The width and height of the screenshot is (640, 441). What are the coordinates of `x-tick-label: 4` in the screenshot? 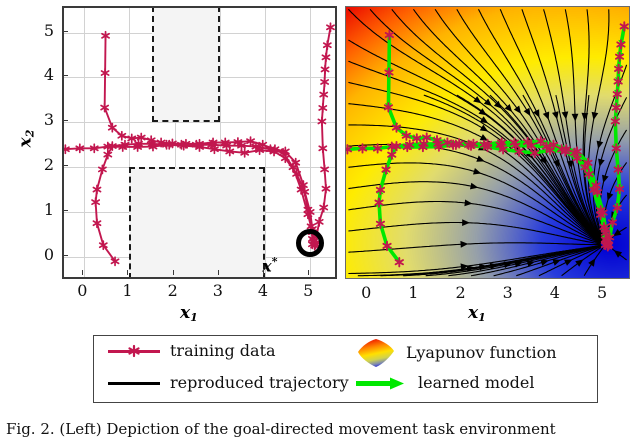 It's located at (263, 290).